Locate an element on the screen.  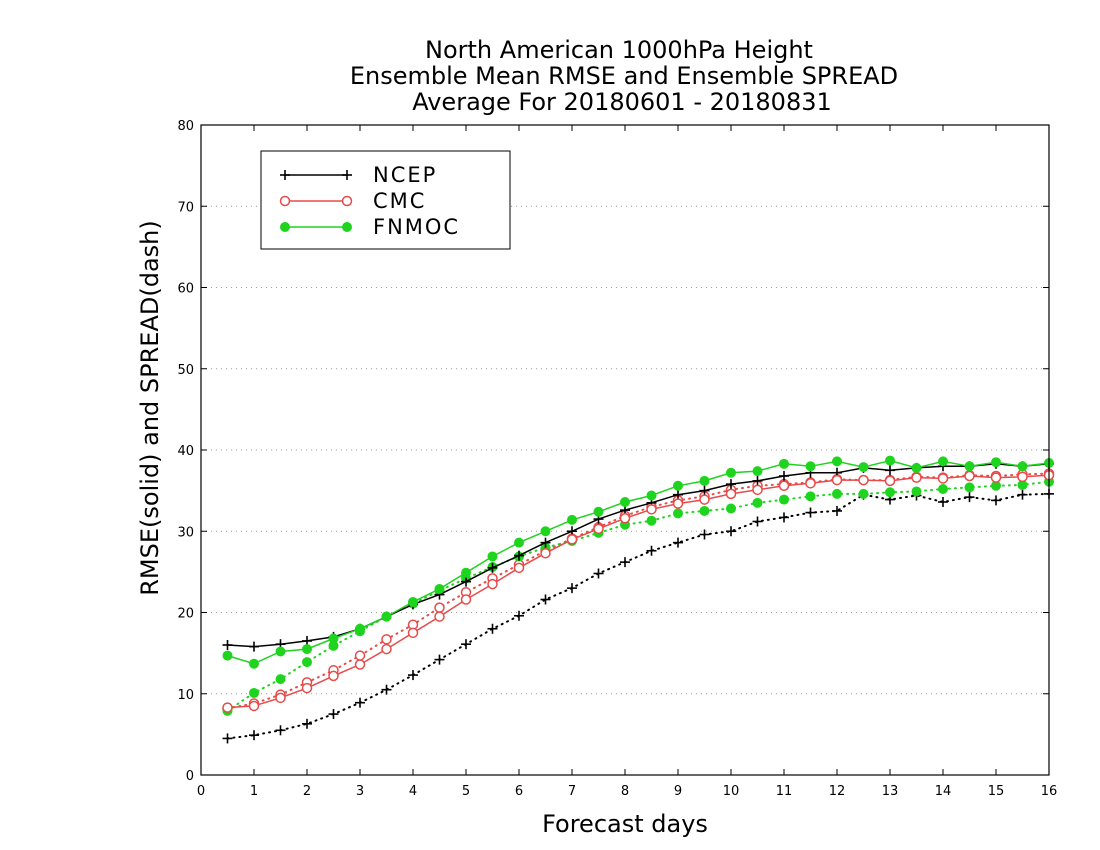
legend-marker-ncep is located at coordinates (285, 175).